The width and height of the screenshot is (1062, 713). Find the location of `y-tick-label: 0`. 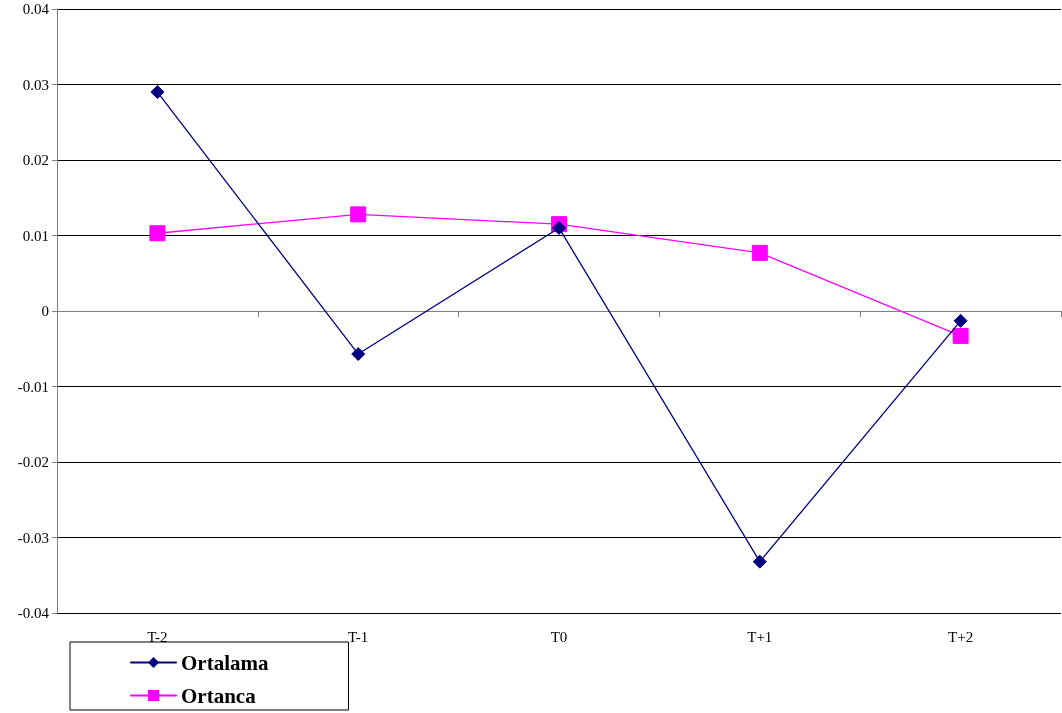

y-tick-label: 0 is located at coordinates (45, 311).